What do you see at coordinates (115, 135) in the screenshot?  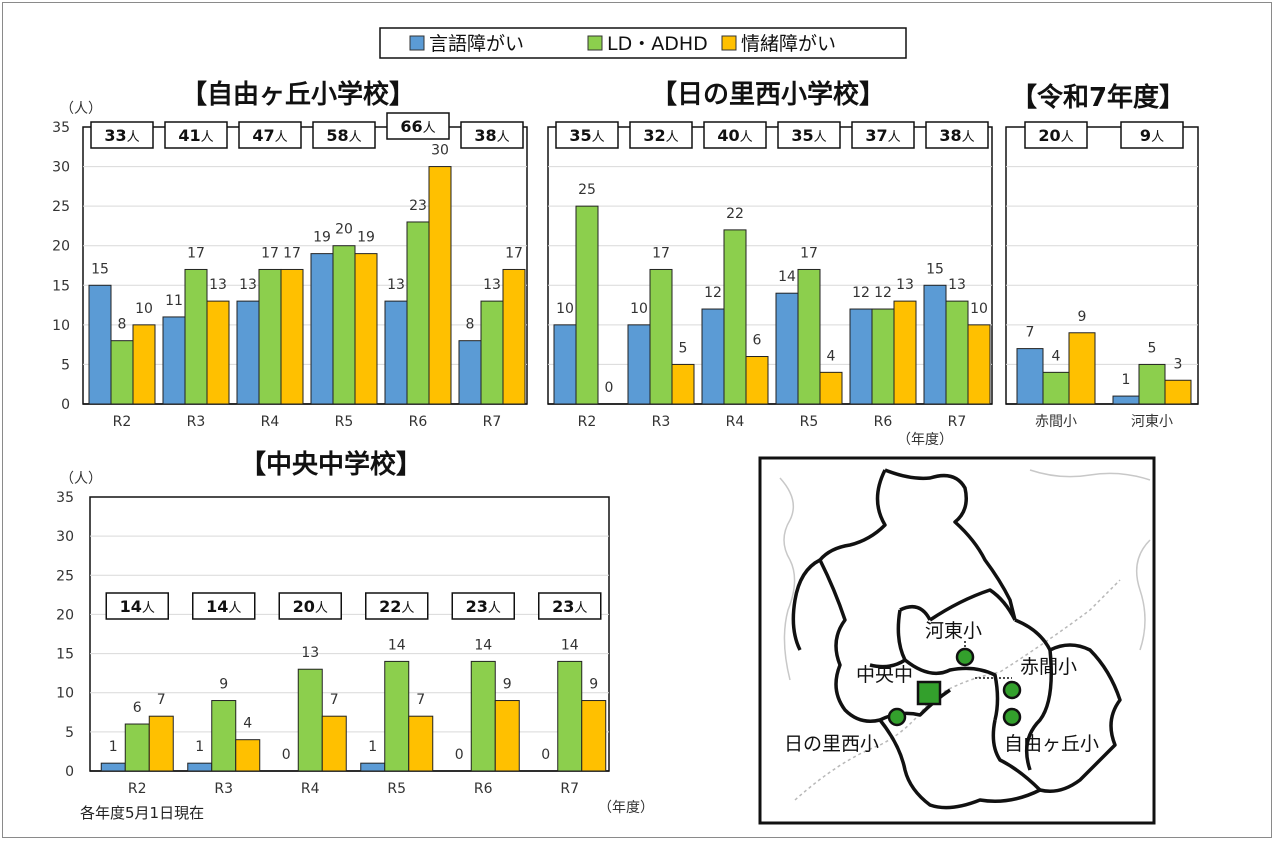 I see `total-number: 33` at bounding box center [115, 135].